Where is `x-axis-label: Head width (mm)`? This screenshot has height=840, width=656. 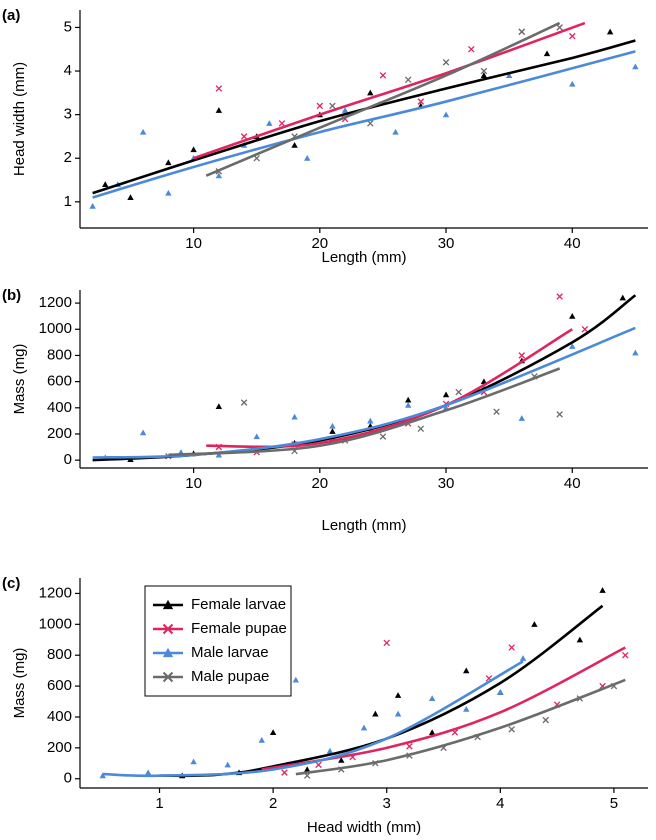
x-axis-label: Head width (mm) is located at coordinates (364, 827).